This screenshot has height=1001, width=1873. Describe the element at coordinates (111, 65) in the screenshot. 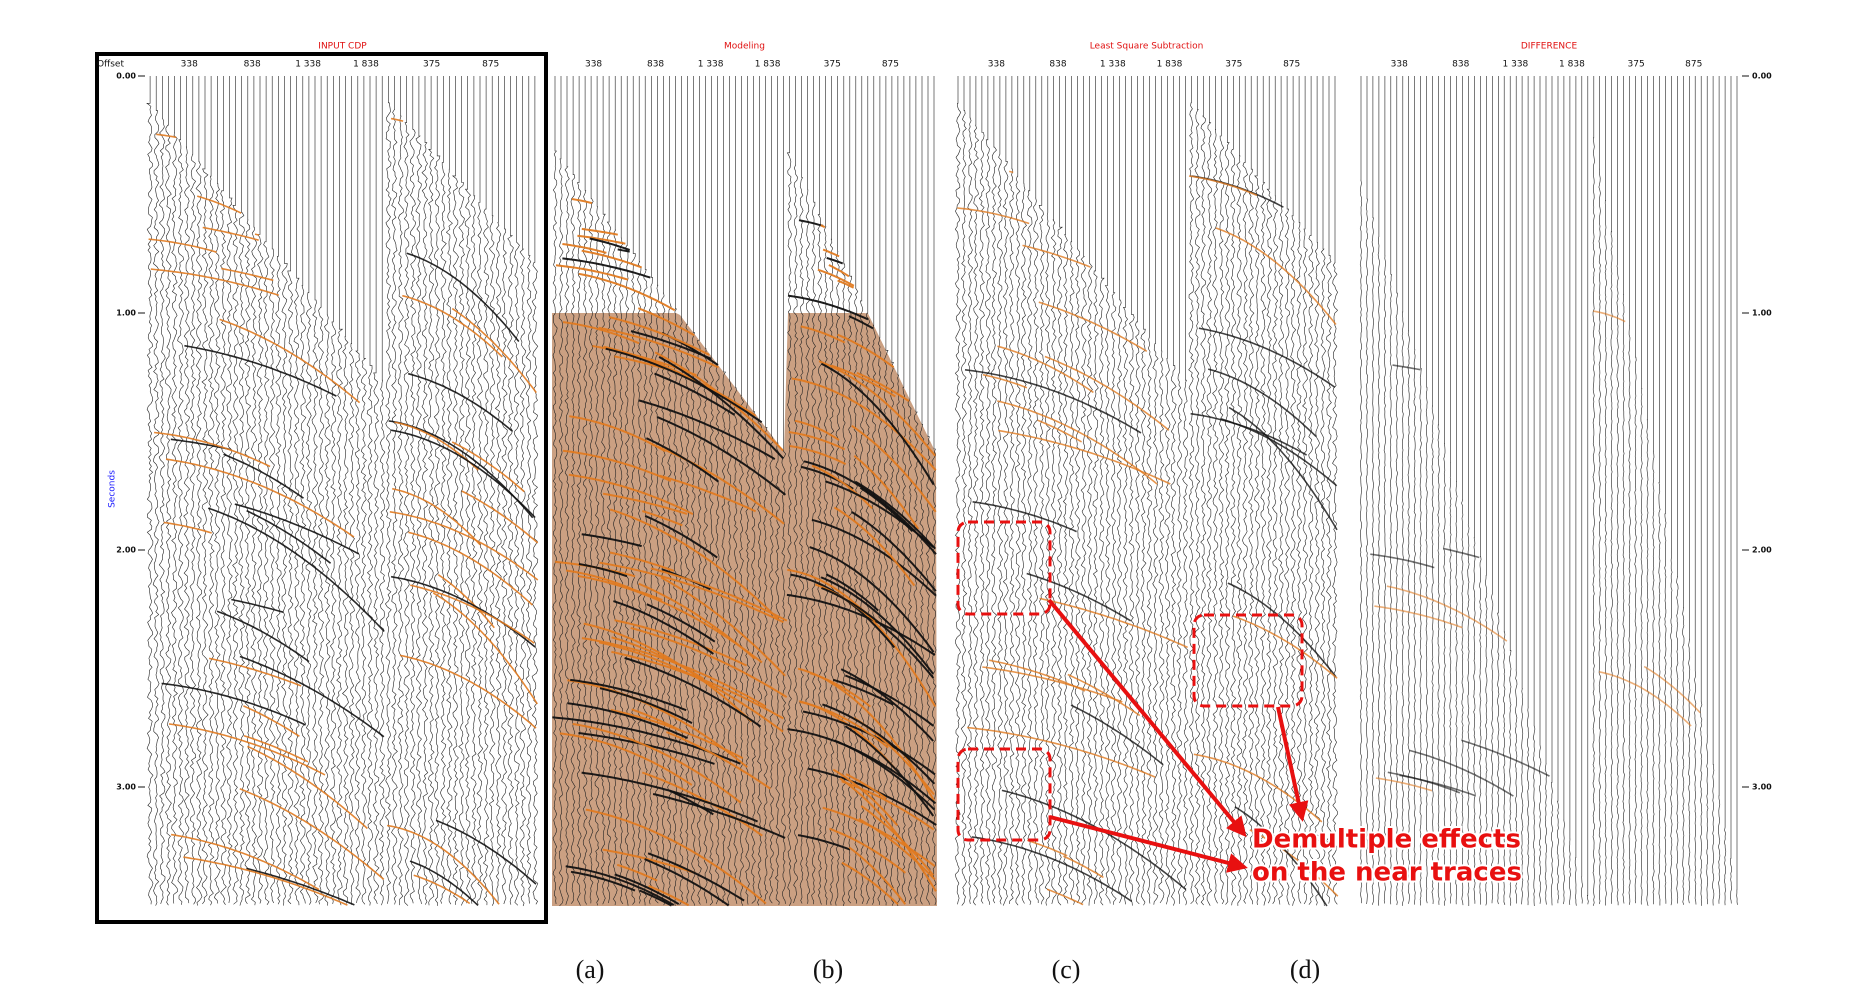

I see `offset-axis-label: Offset` at that location.